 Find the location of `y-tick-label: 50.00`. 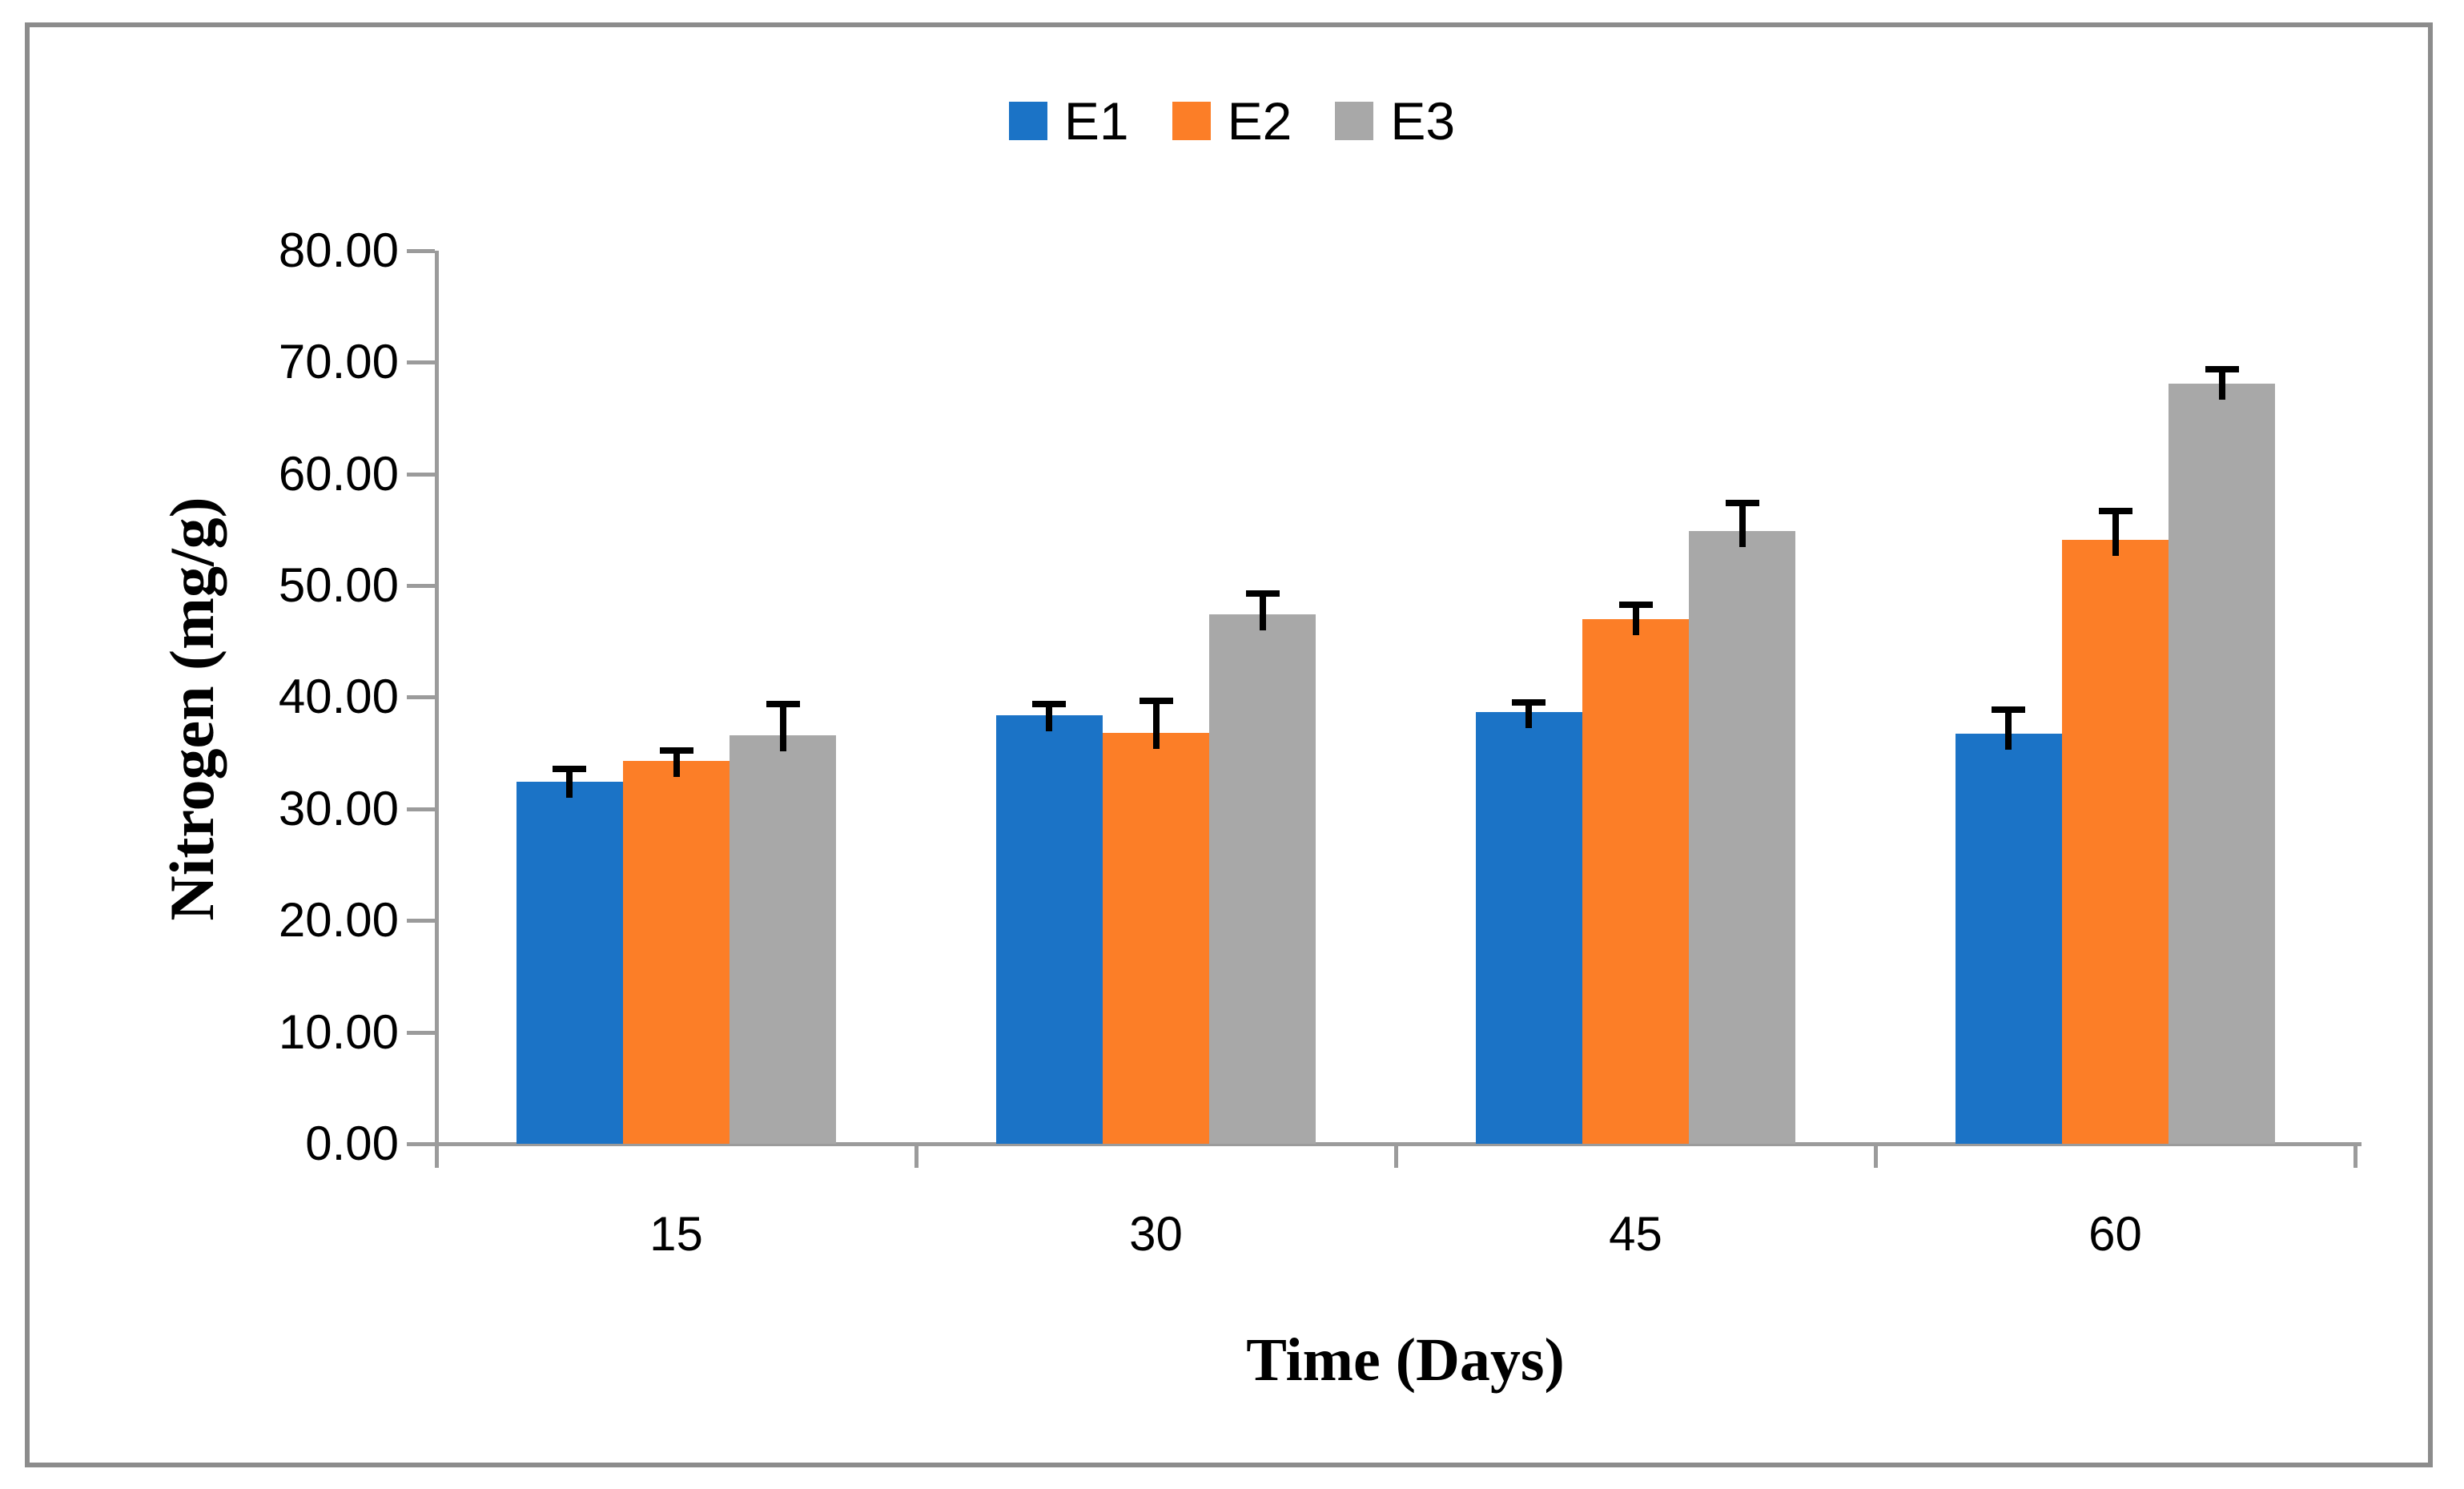

y-tick-label: 50.00 is located at coordinates (338, 585).